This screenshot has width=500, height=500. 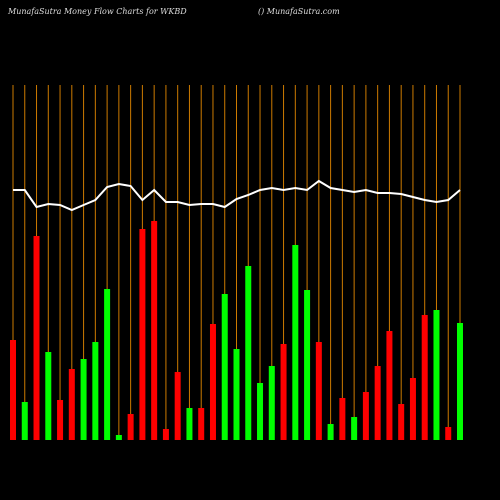 What do you see at coordinates (299, 11) in the screenshot?
I see `chart-subtitle: () MunafaSutra.com` at bounding box center [299, 11].